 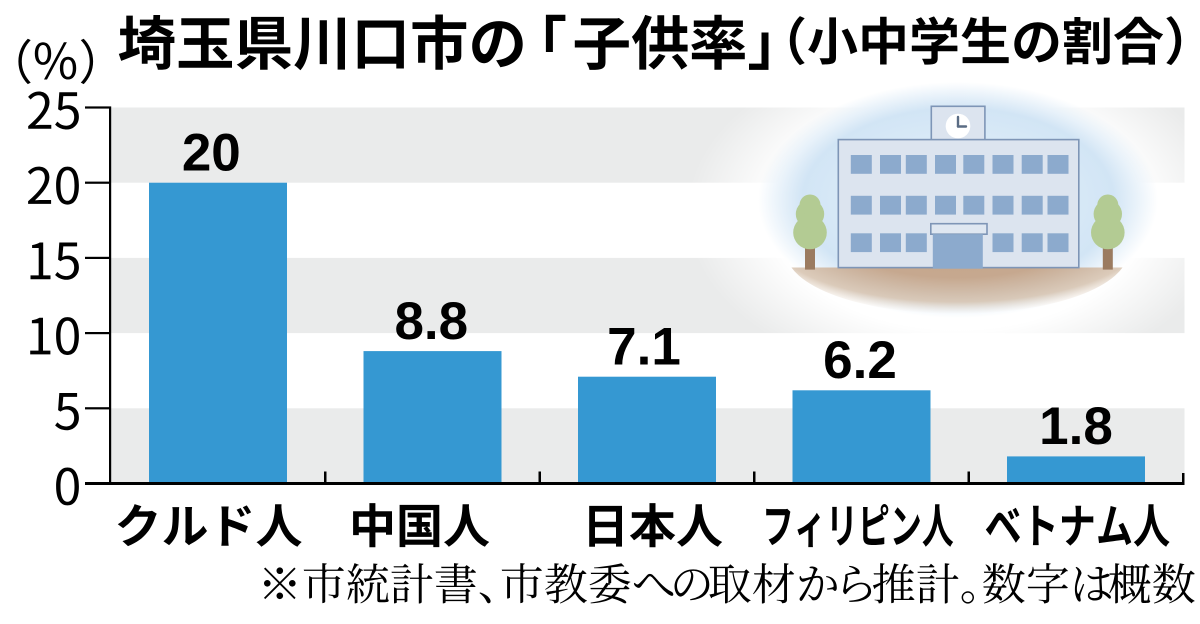 I want to click on svg-text: 7.1, so click(x=644, y=346).